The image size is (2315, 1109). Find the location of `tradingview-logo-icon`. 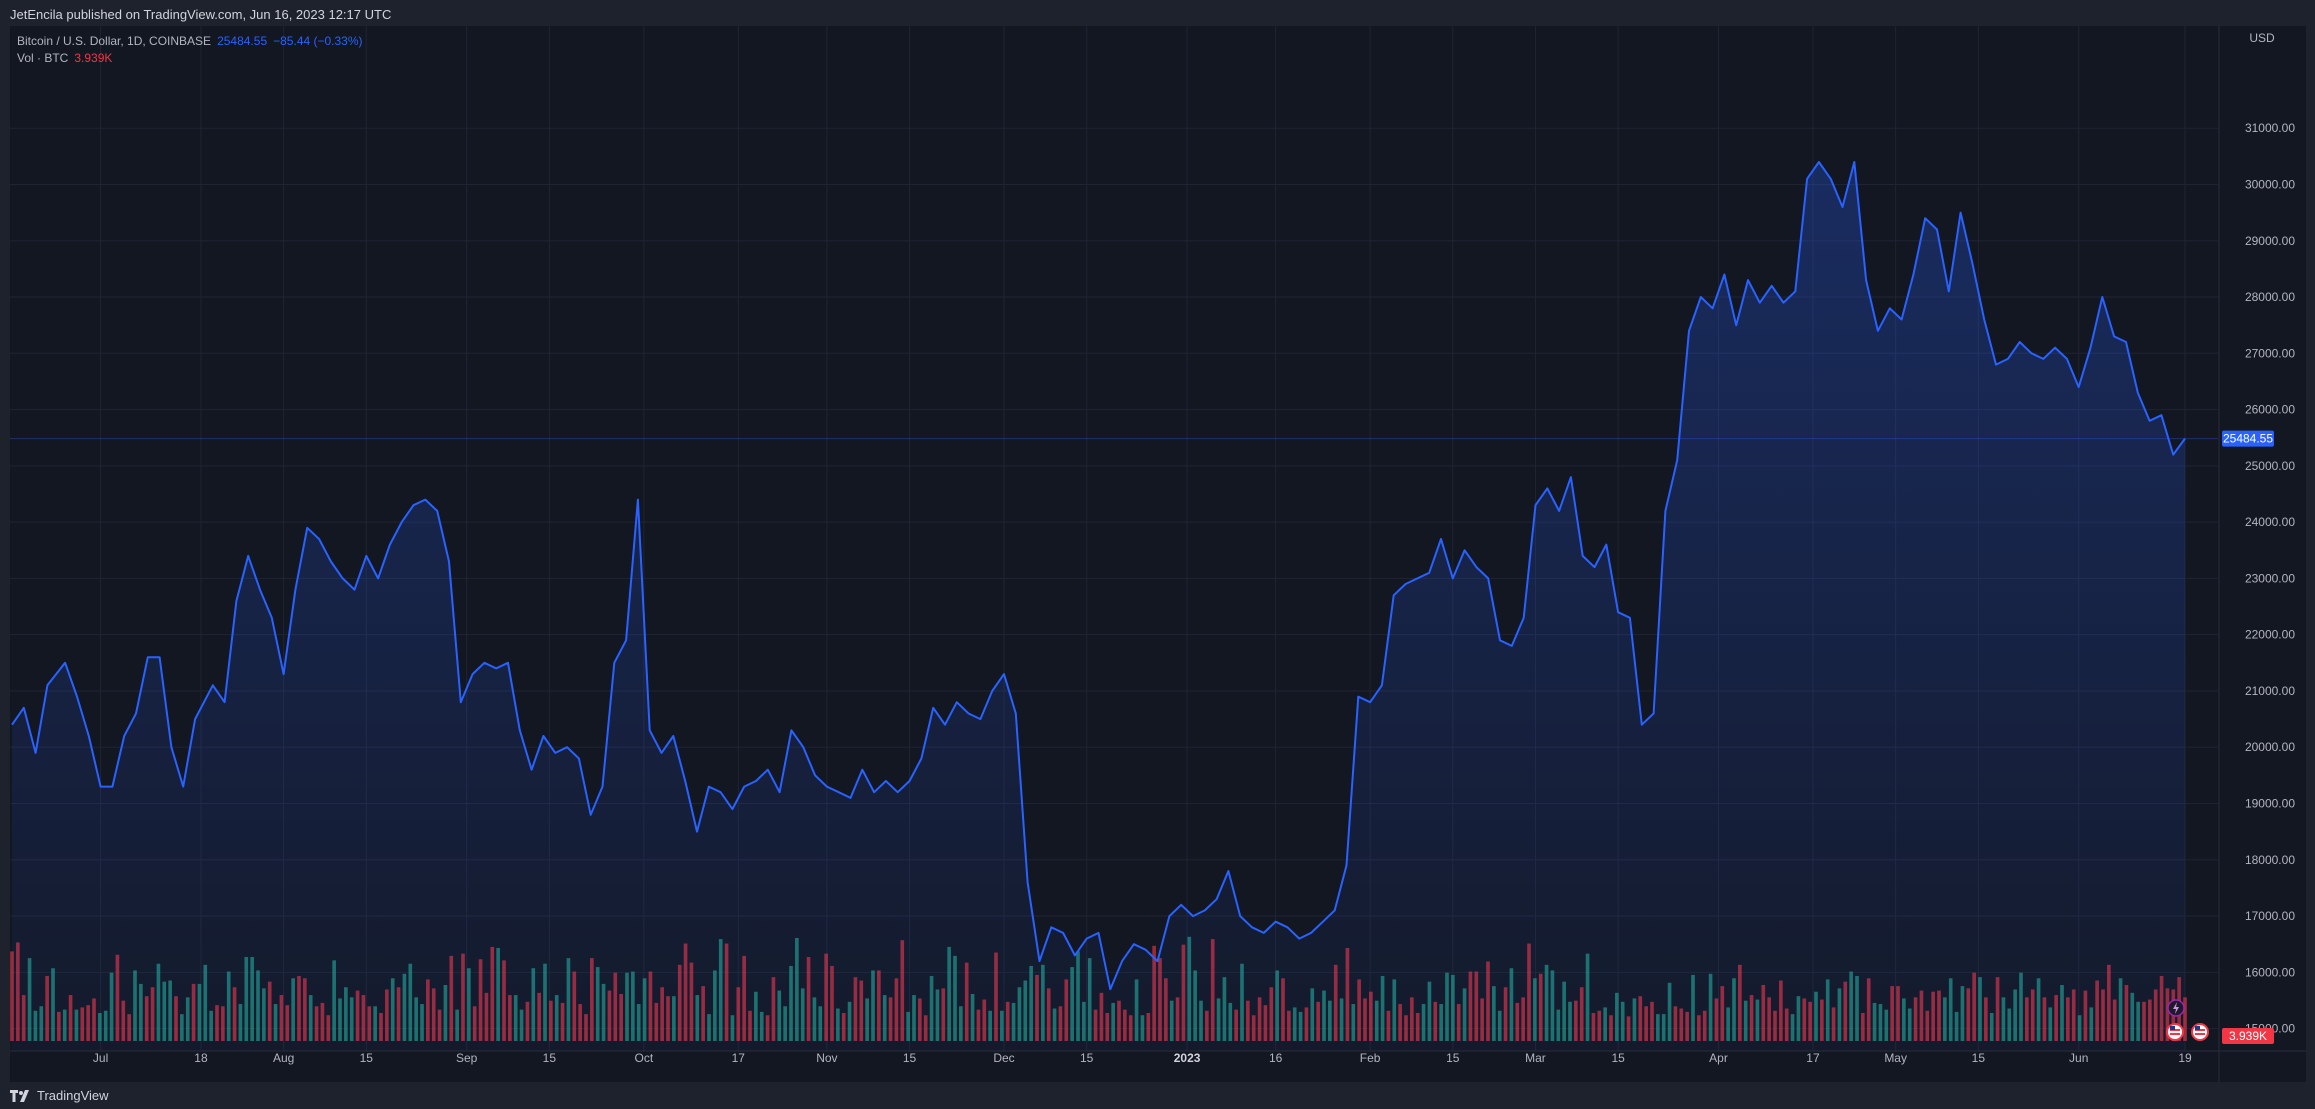

tradingview-logo-icon is located at coordinates (19, 1095).